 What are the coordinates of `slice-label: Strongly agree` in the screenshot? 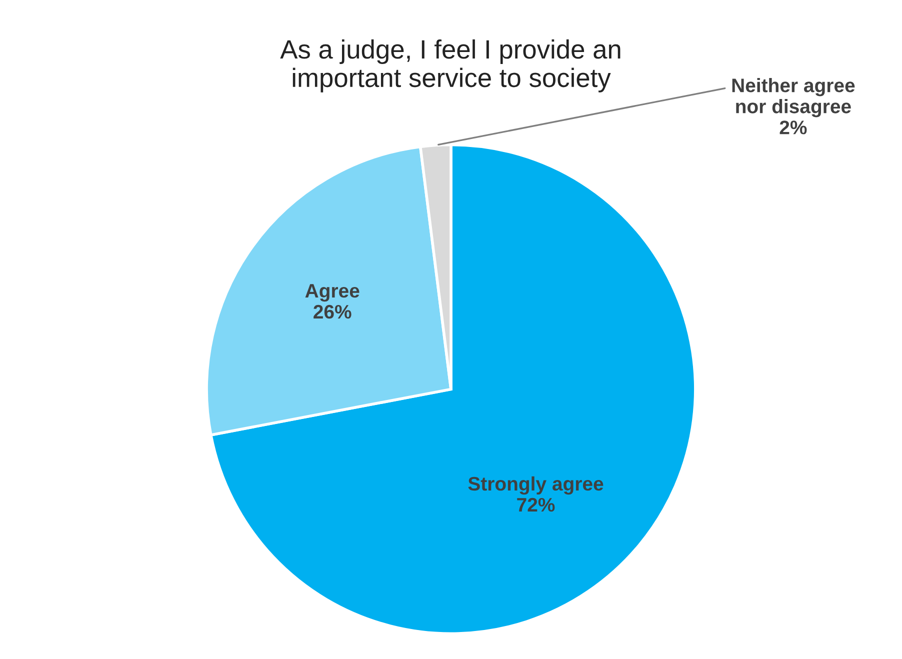 It's located at (536, 485).